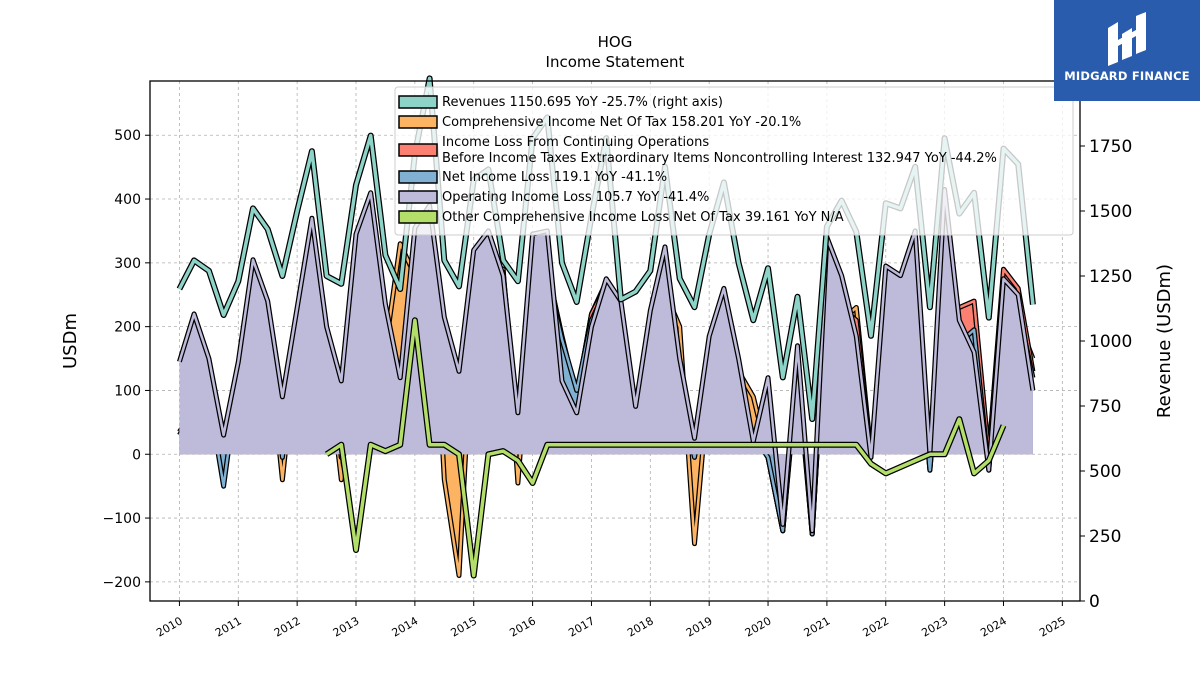 This screenshot has width=1200, height=675. Describe the element at coordinates (1127, 39) in the screenshot. I see `midgard-logo-icon` at that location.